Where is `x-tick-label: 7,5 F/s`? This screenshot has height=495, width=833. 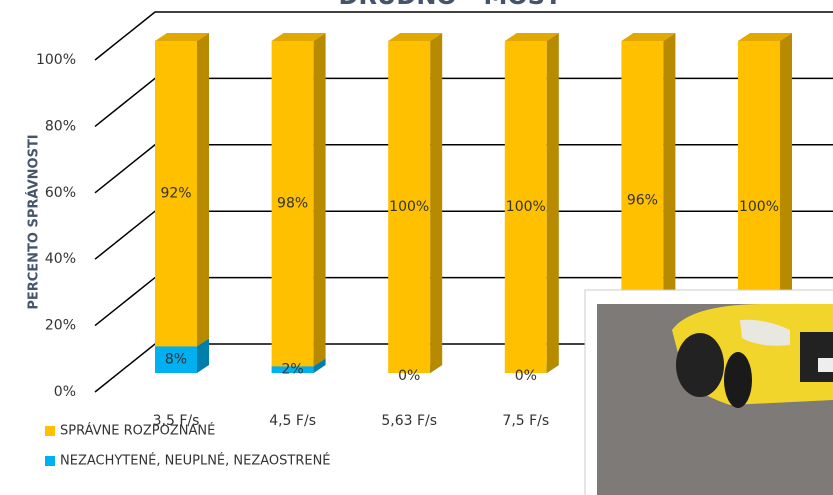 x-tick-label: 7,5 F/s is located at coordinates (525, 421).